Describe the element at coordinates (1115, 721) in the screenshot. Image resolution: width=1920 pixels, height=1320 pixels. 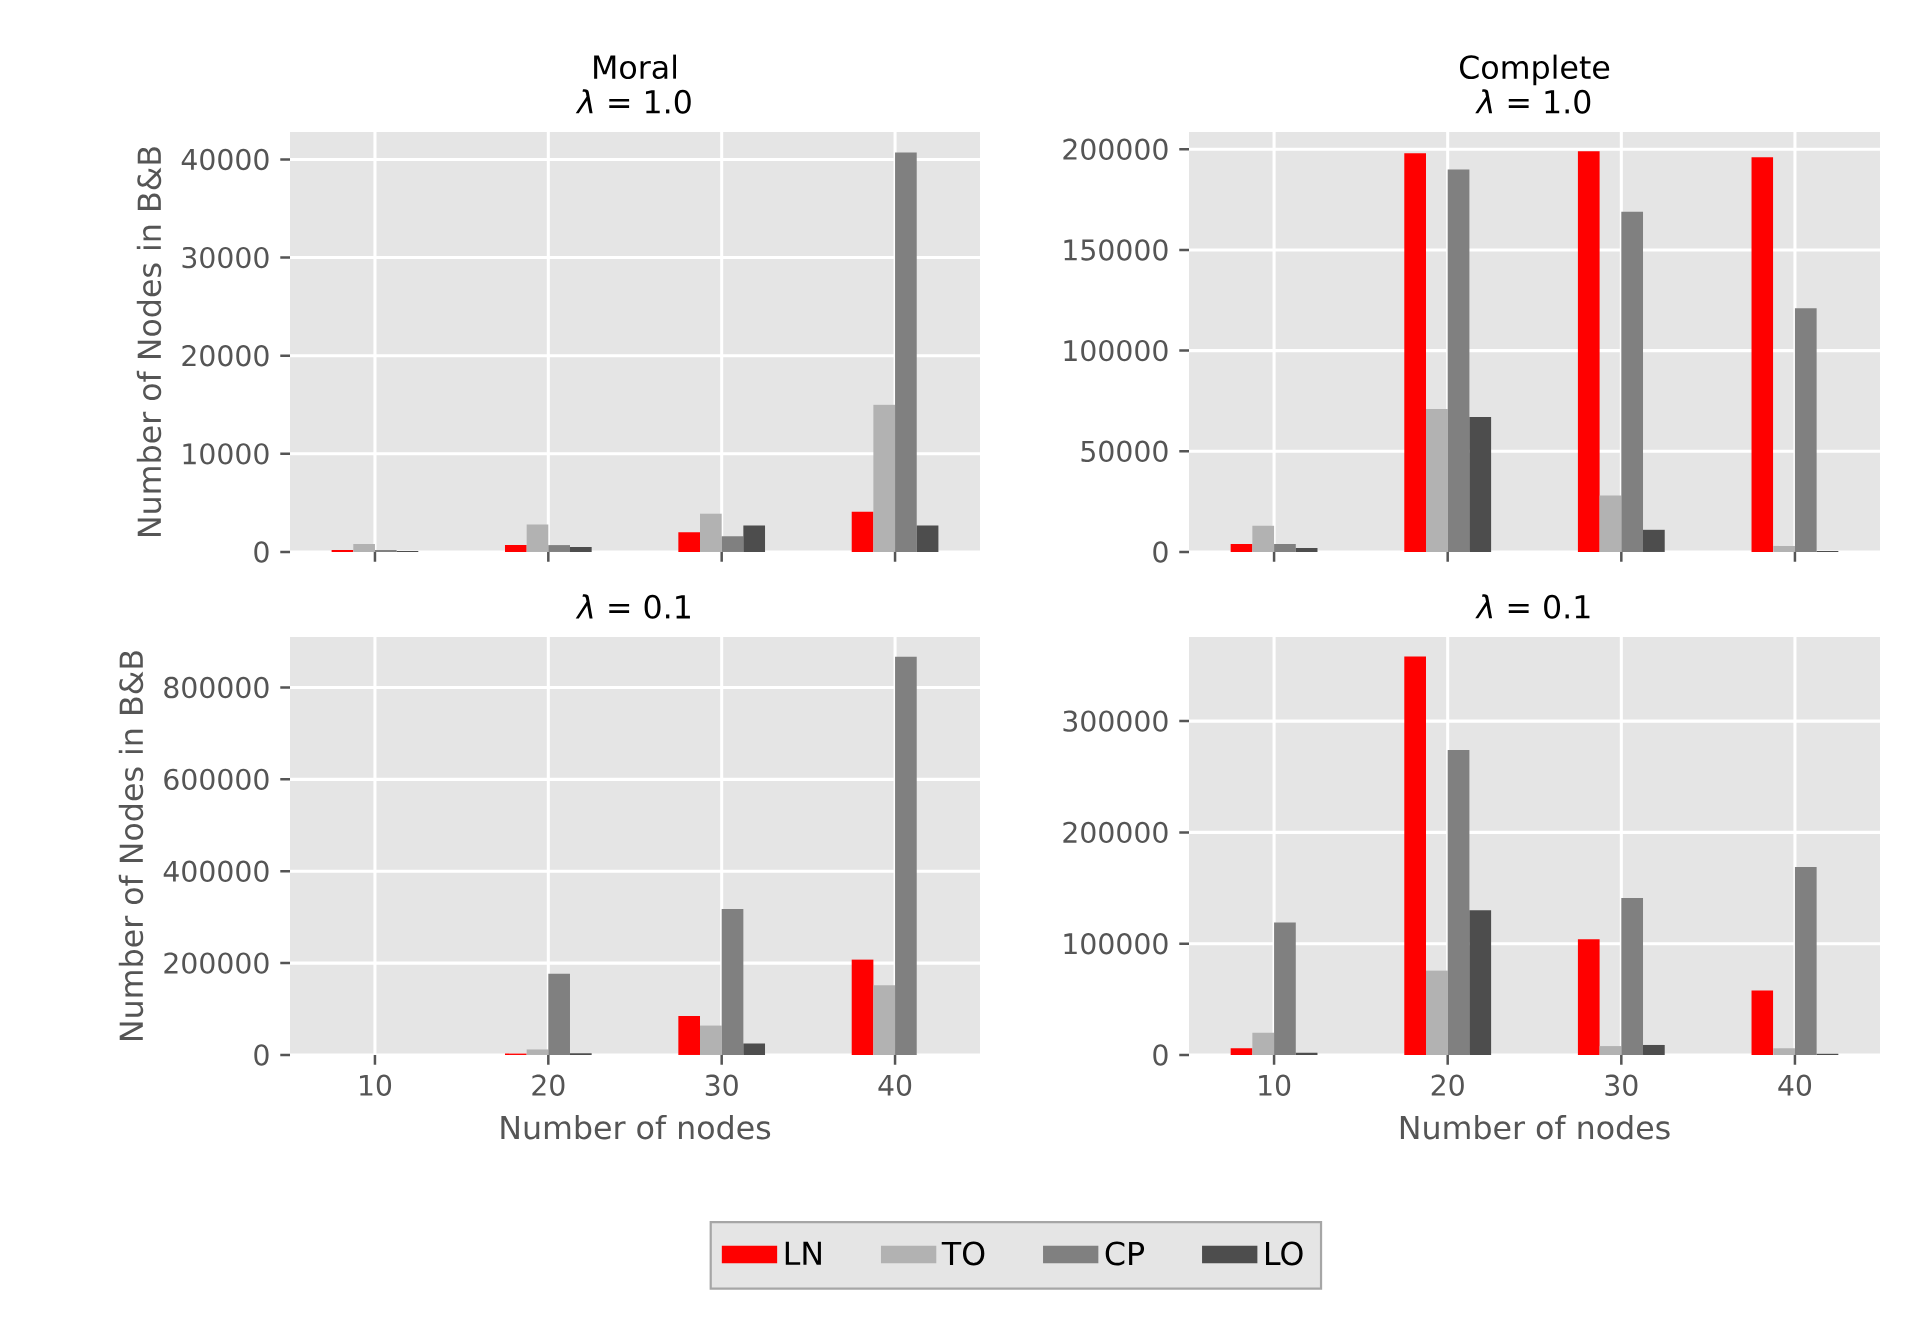
I see `y-tick-label: 300000` at that location.